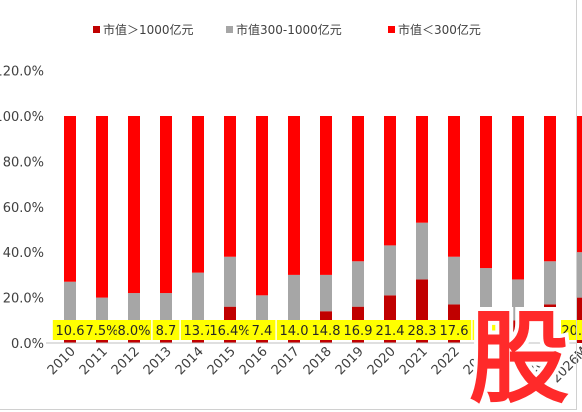 The image size is (582, 412). What do you see at coordinates (23, 253) in the screenshot?
I see `y-tick-label: 40.0%` at bounding box center [23, 253].